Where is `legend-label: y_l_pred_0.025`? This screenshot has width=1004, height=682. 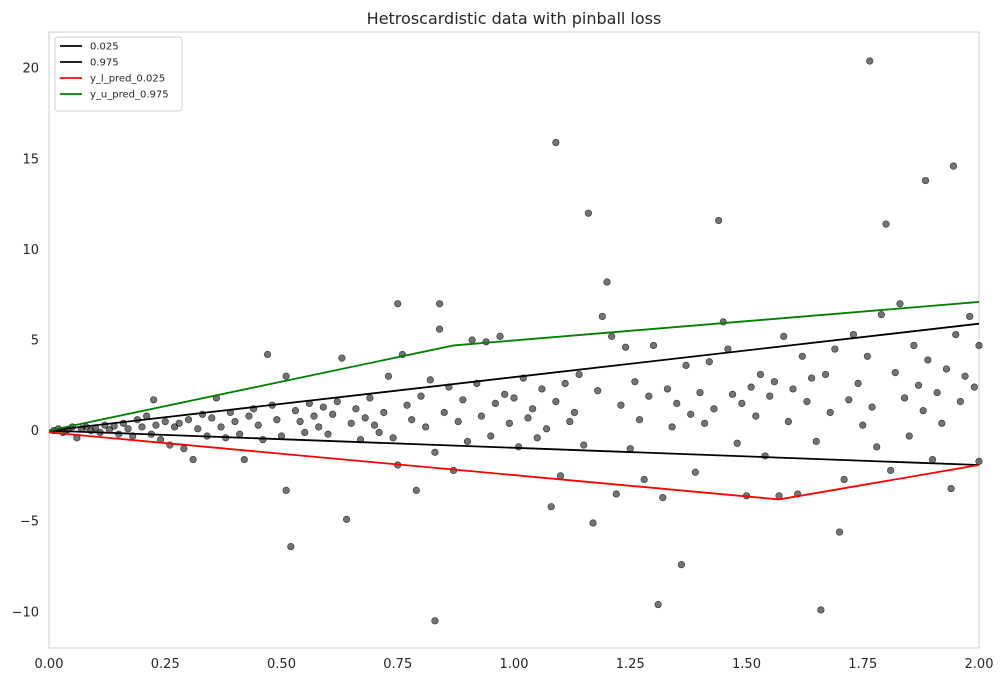 legend-label: y_l_pred_0.025 is located at coordinates (127, 79).